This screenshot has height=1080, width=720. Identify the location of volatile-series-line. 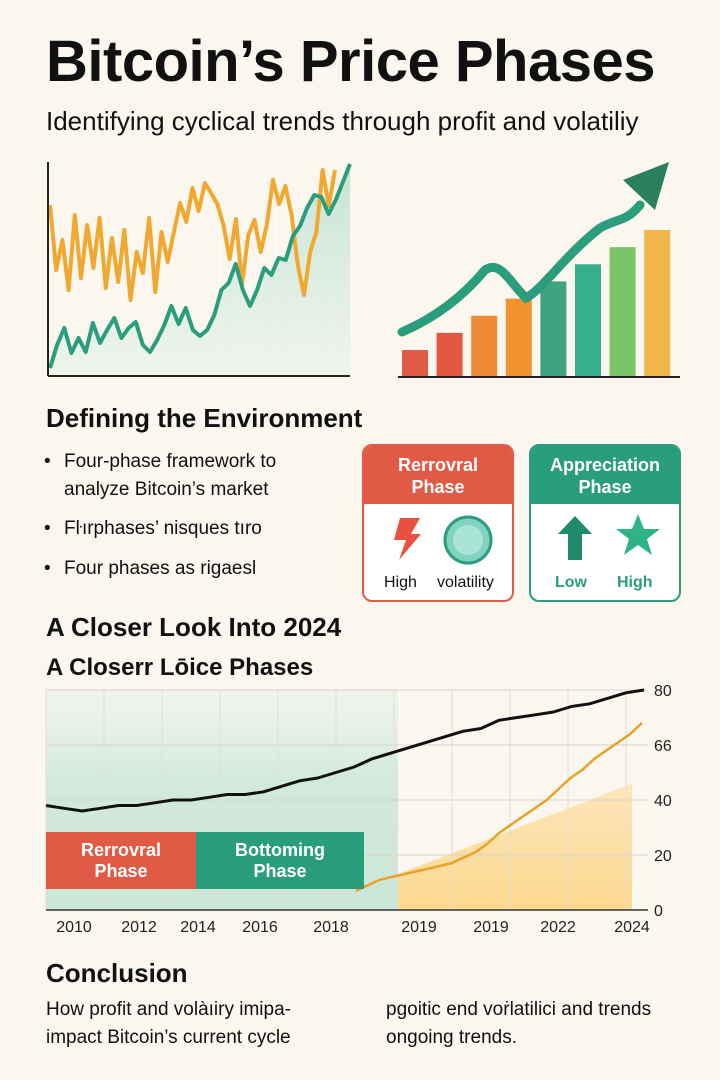
(192, 235).